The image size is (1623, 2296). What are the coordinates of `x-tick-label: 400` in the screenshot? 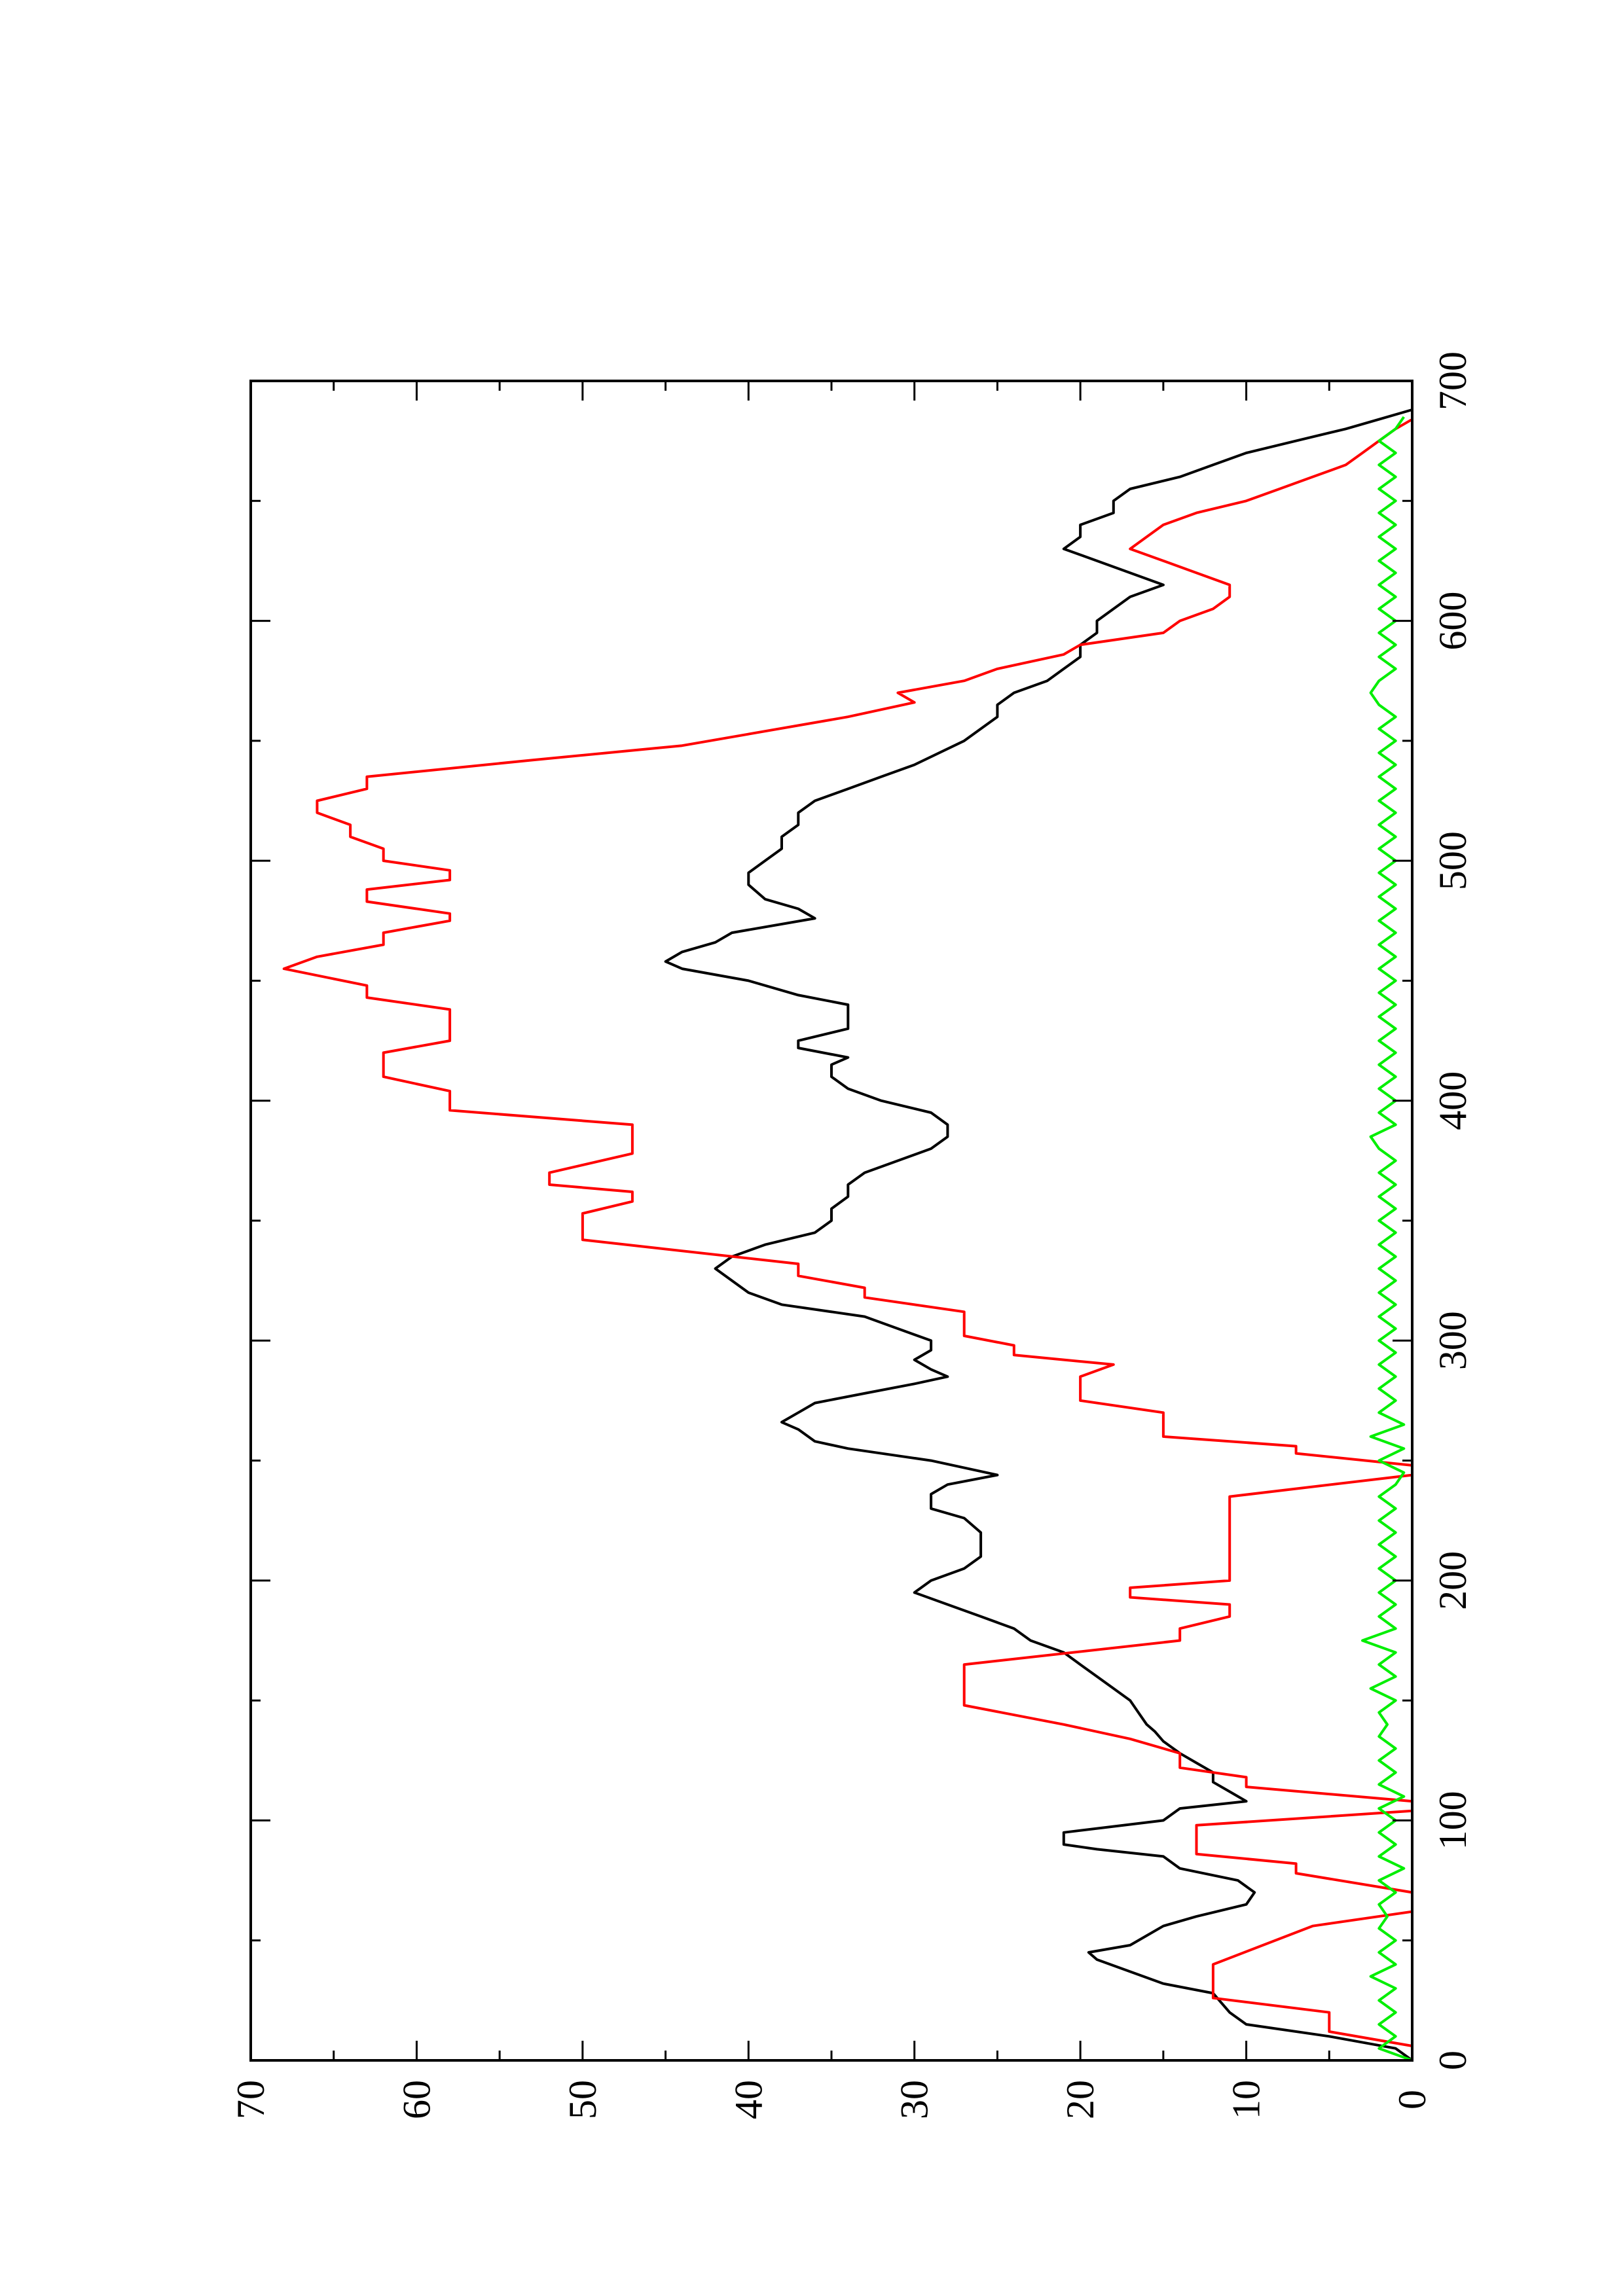 It's located at (1452, 1100).